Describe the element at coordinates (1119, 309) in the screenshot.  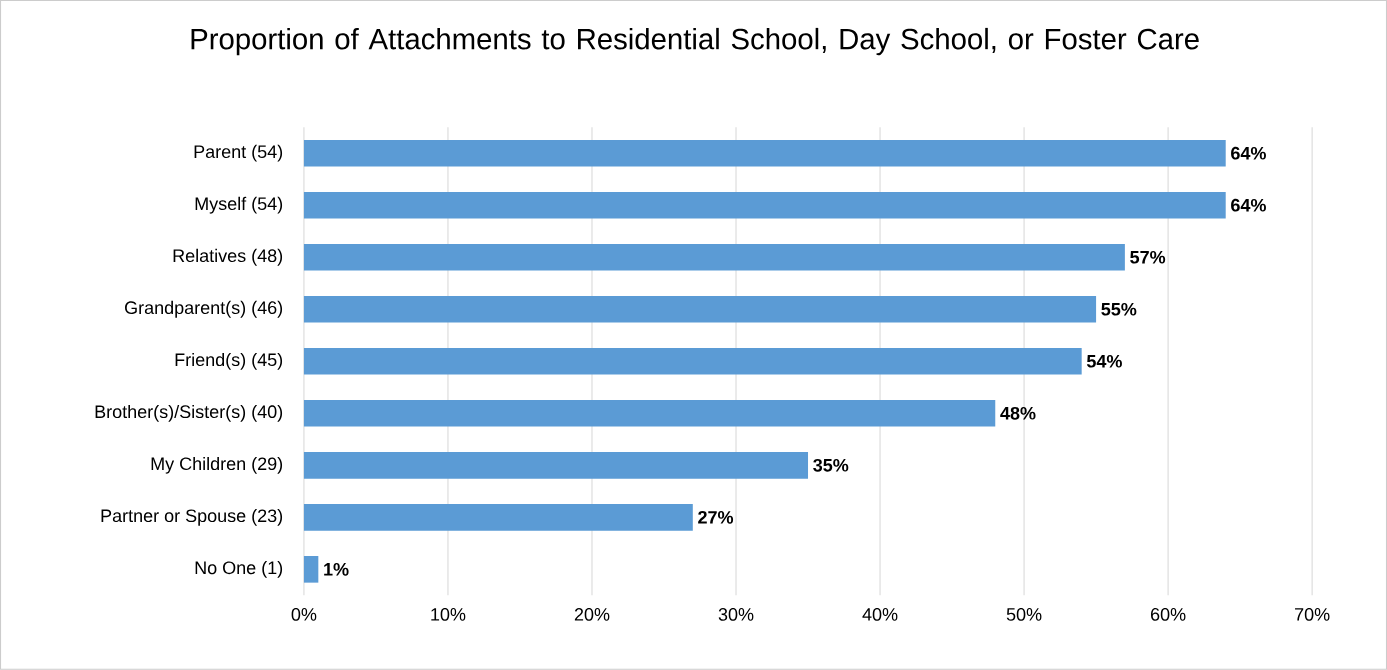
I see `data-label: 55%` at that location.